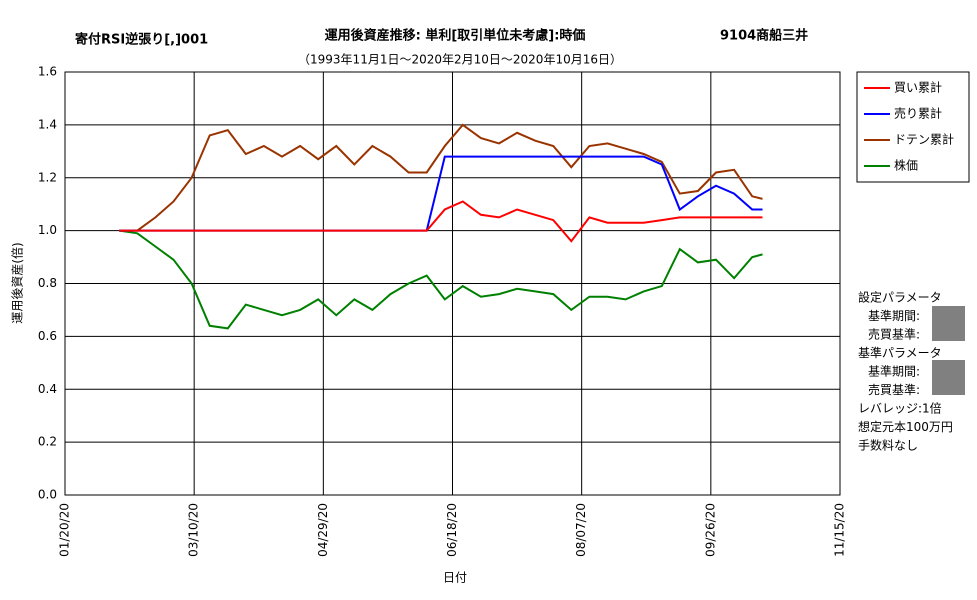 The height and width of the screenshot is (600, 977). What do you see at coordinates (455, 36) in the screenshot?
I see `chart-title: 運用後資産推移: 単利[取引単位未考慮]:時価` at bounding box center [455, 36].